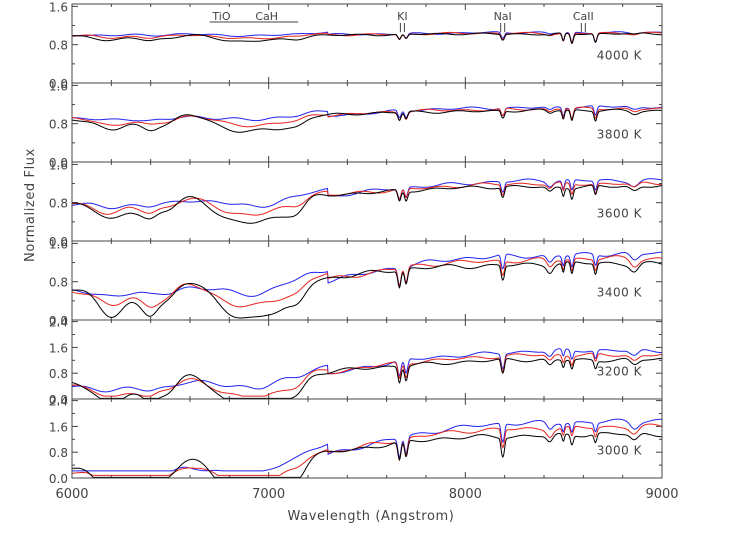  Describe the element at coordinates (220, 16) in the screenshot. I see `annotation-label: TiO` at that location.